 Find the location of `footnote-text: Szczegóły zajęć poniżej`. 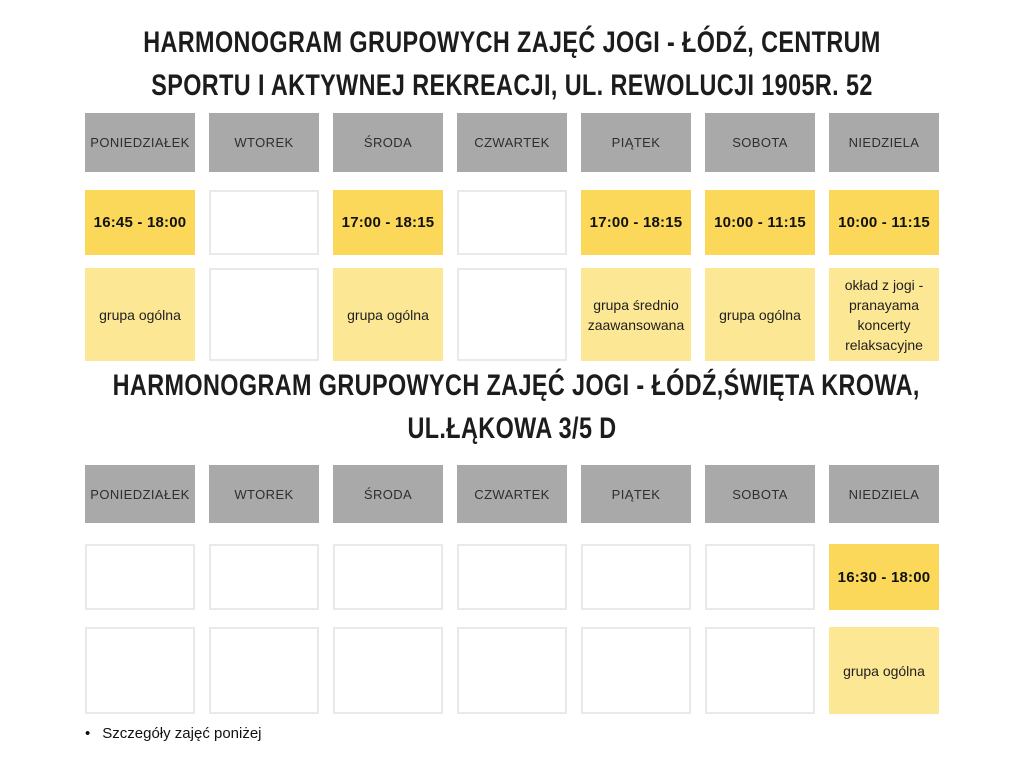

footnote-text: Szczegóły zajęć poniżej is located at coordinates (182, 733).